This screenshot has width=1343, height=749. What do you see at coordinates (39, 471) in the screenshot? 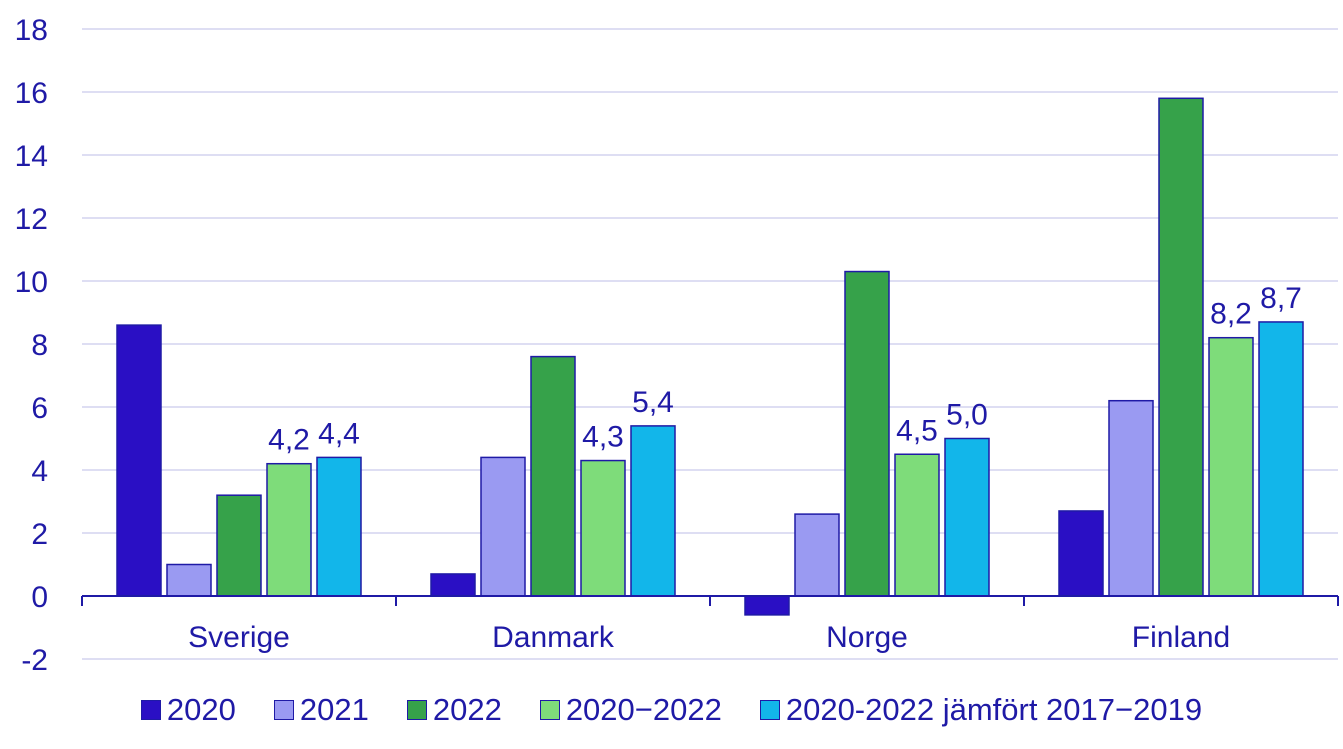
I see `y-tick-label: 4` at bounding box center [39, 471].